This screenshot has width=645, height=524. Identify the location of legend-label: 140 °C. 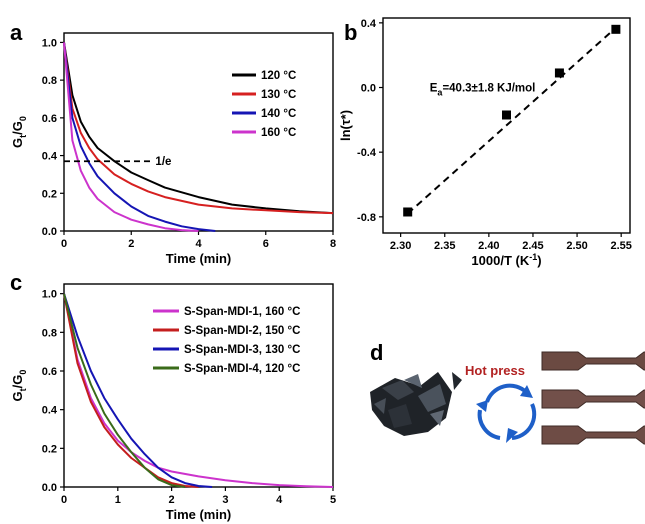
(278, 114).